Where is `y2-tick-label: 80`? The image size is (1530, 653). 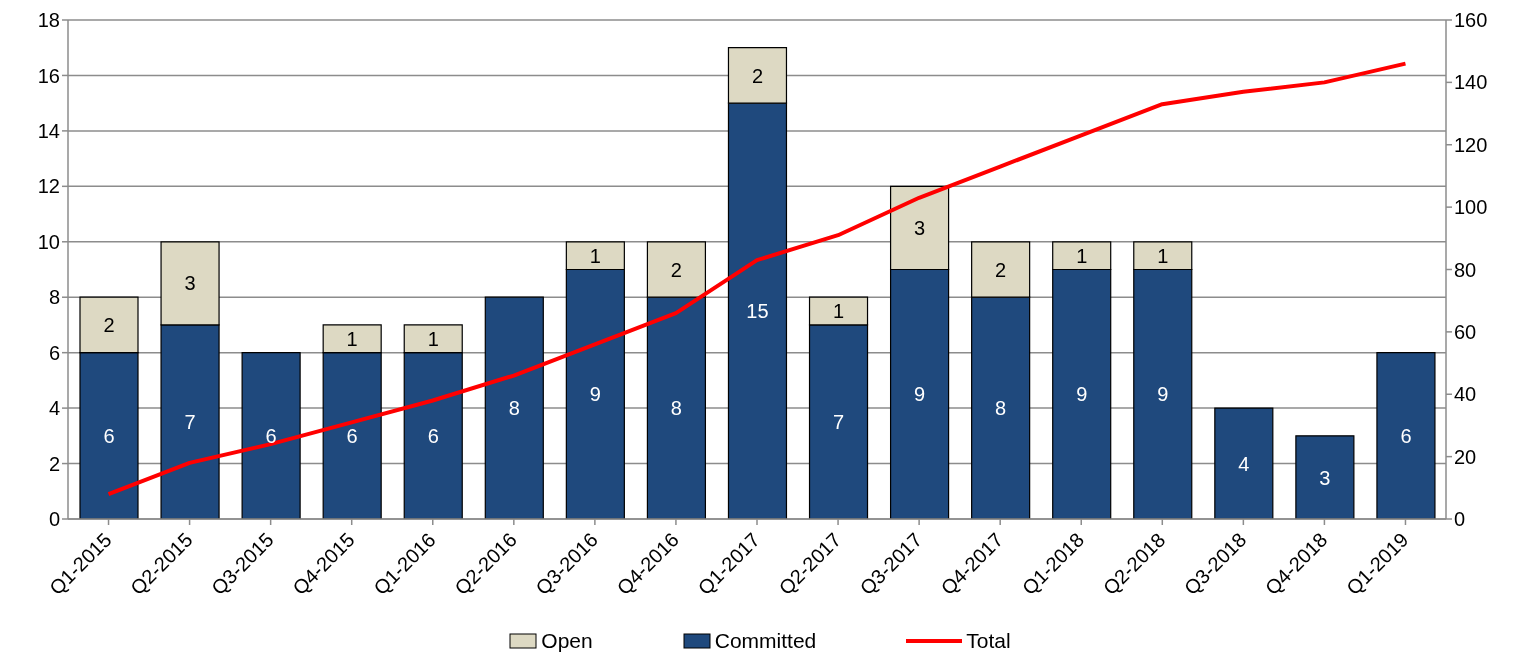
y2-tick-label: 80 is located at coordinates (1465, 269).